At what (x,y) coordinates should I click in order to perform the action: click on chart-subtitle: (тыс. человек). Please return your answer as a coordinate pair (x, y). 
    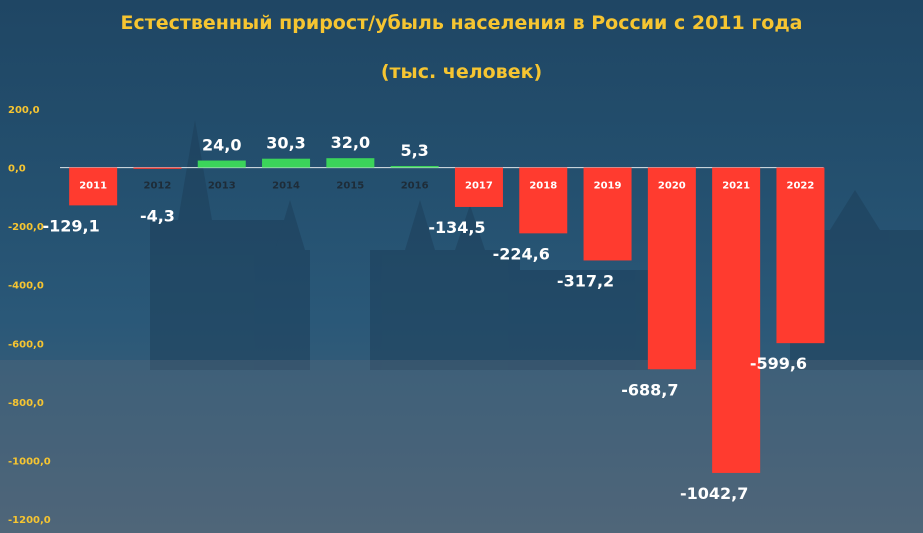
    Looking at the image, I should click on (461, 72).